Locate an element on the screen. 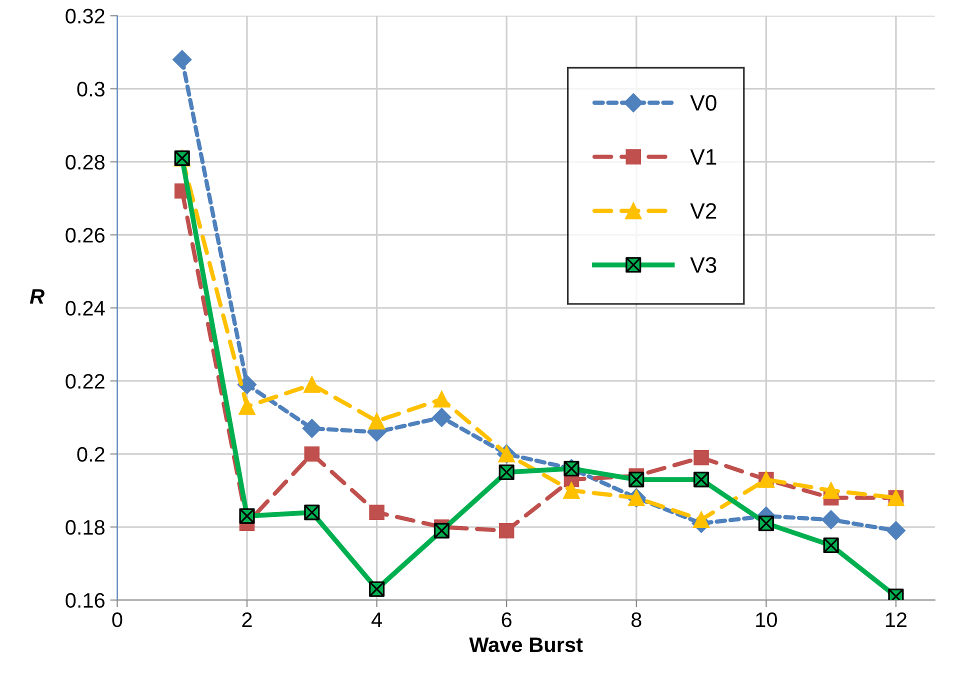  y-tick-label: 0.3 is located at coordinates (90, 89).